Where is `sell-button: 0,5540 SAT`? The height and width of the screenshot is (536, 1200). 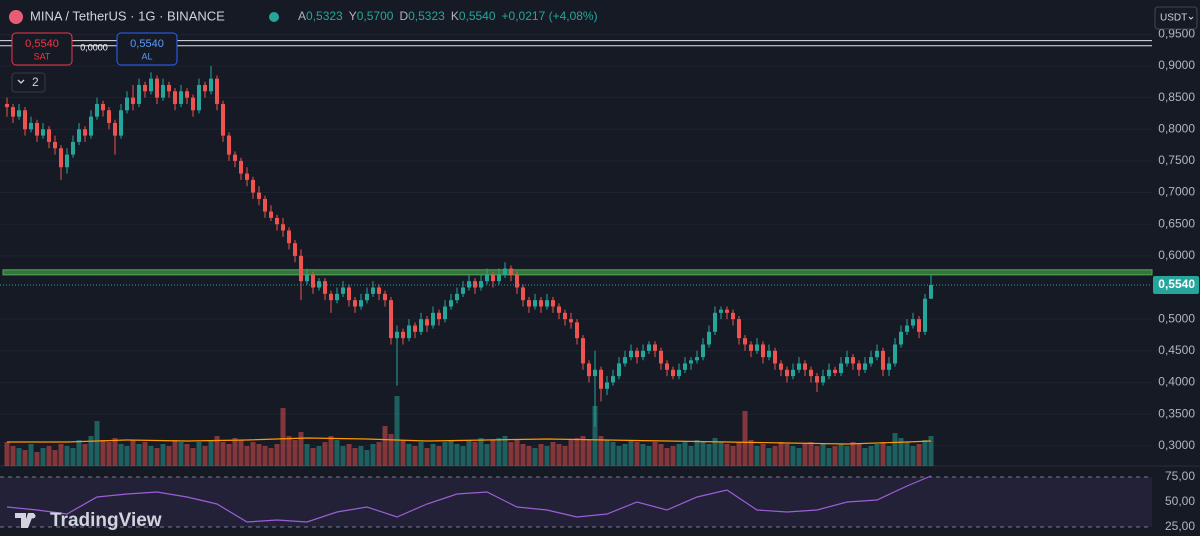 sell-button: 0,5540 SAT is located at coordinates (42, 49).